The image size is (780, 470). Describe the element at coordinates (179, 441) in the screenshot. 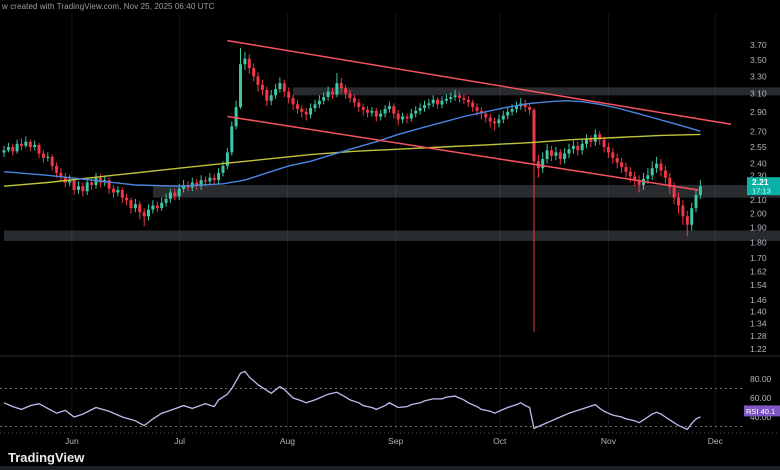

I see `svg-text: Jul` at that location.